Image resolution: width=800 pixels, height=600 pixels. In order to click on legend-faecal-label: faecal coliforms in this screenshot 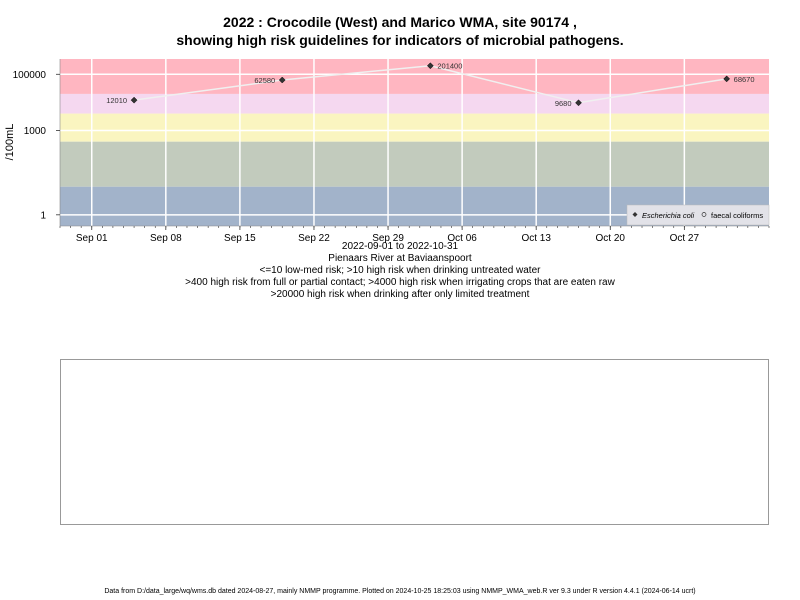, I will do `click(737, 215)`.